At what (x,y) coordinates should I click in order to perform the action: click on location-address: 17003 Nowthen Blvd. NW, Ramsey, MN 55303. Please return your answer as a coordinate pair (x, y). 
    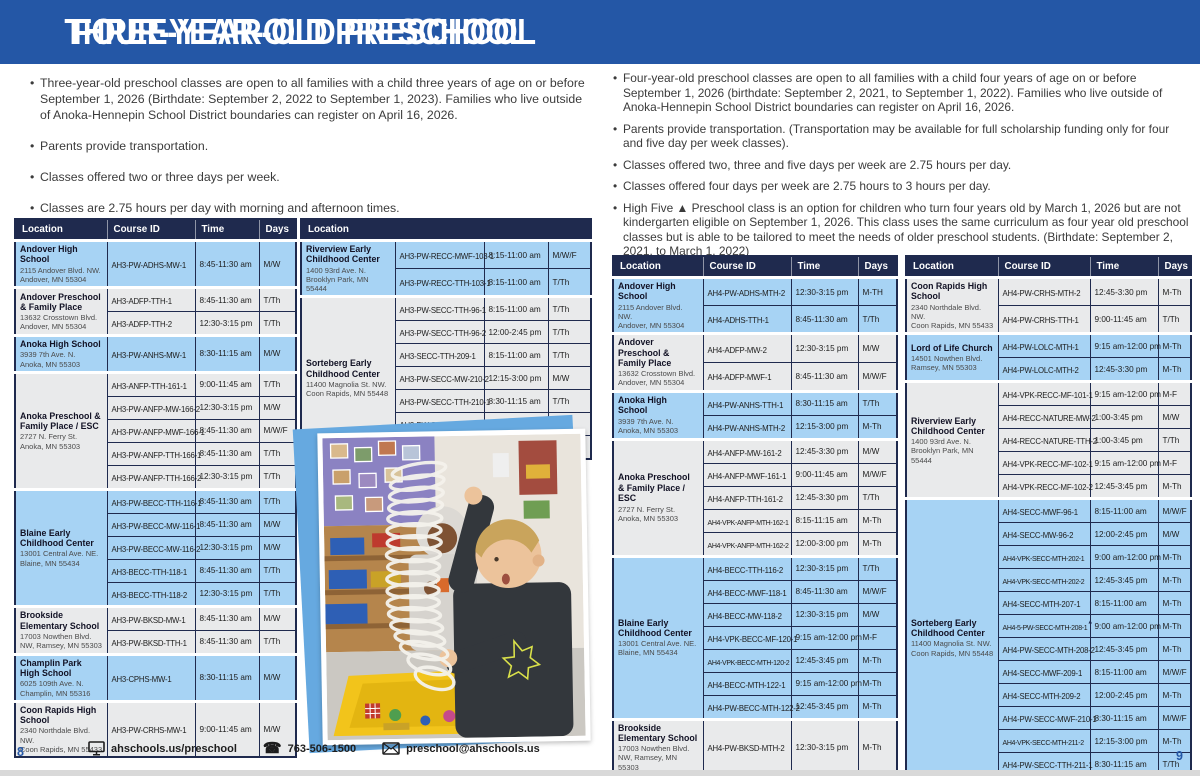
    Looking at the image, I should click on (658, 757).